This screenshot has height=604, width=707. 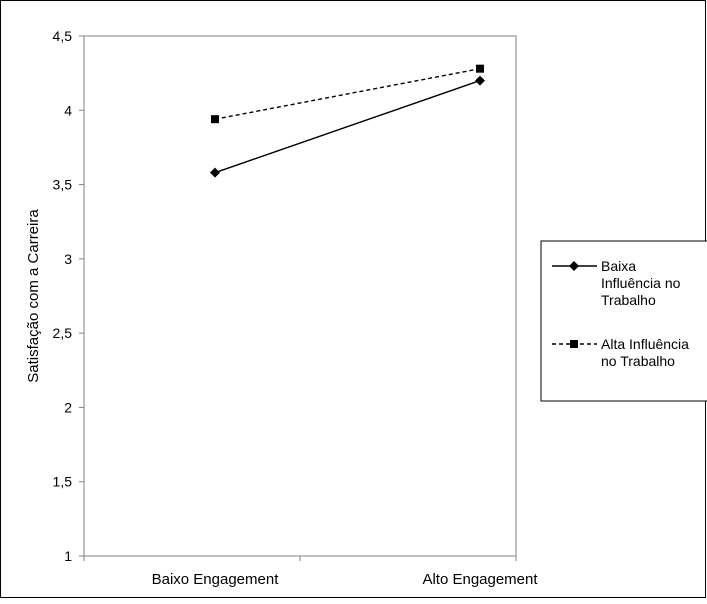 What do you see at coordinates (628, 300) in the screenshot?
I see `legend-label: Trabalho` at bounding box center [628, 300].